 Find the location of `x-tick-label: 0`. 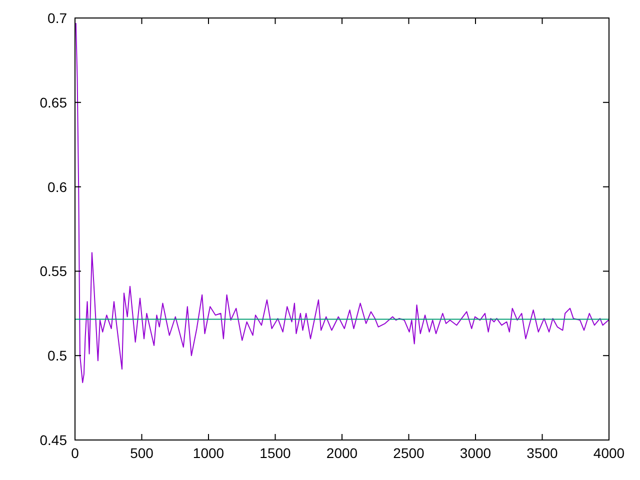

x-tick-label: 0 is located at coordinates (75, 453).